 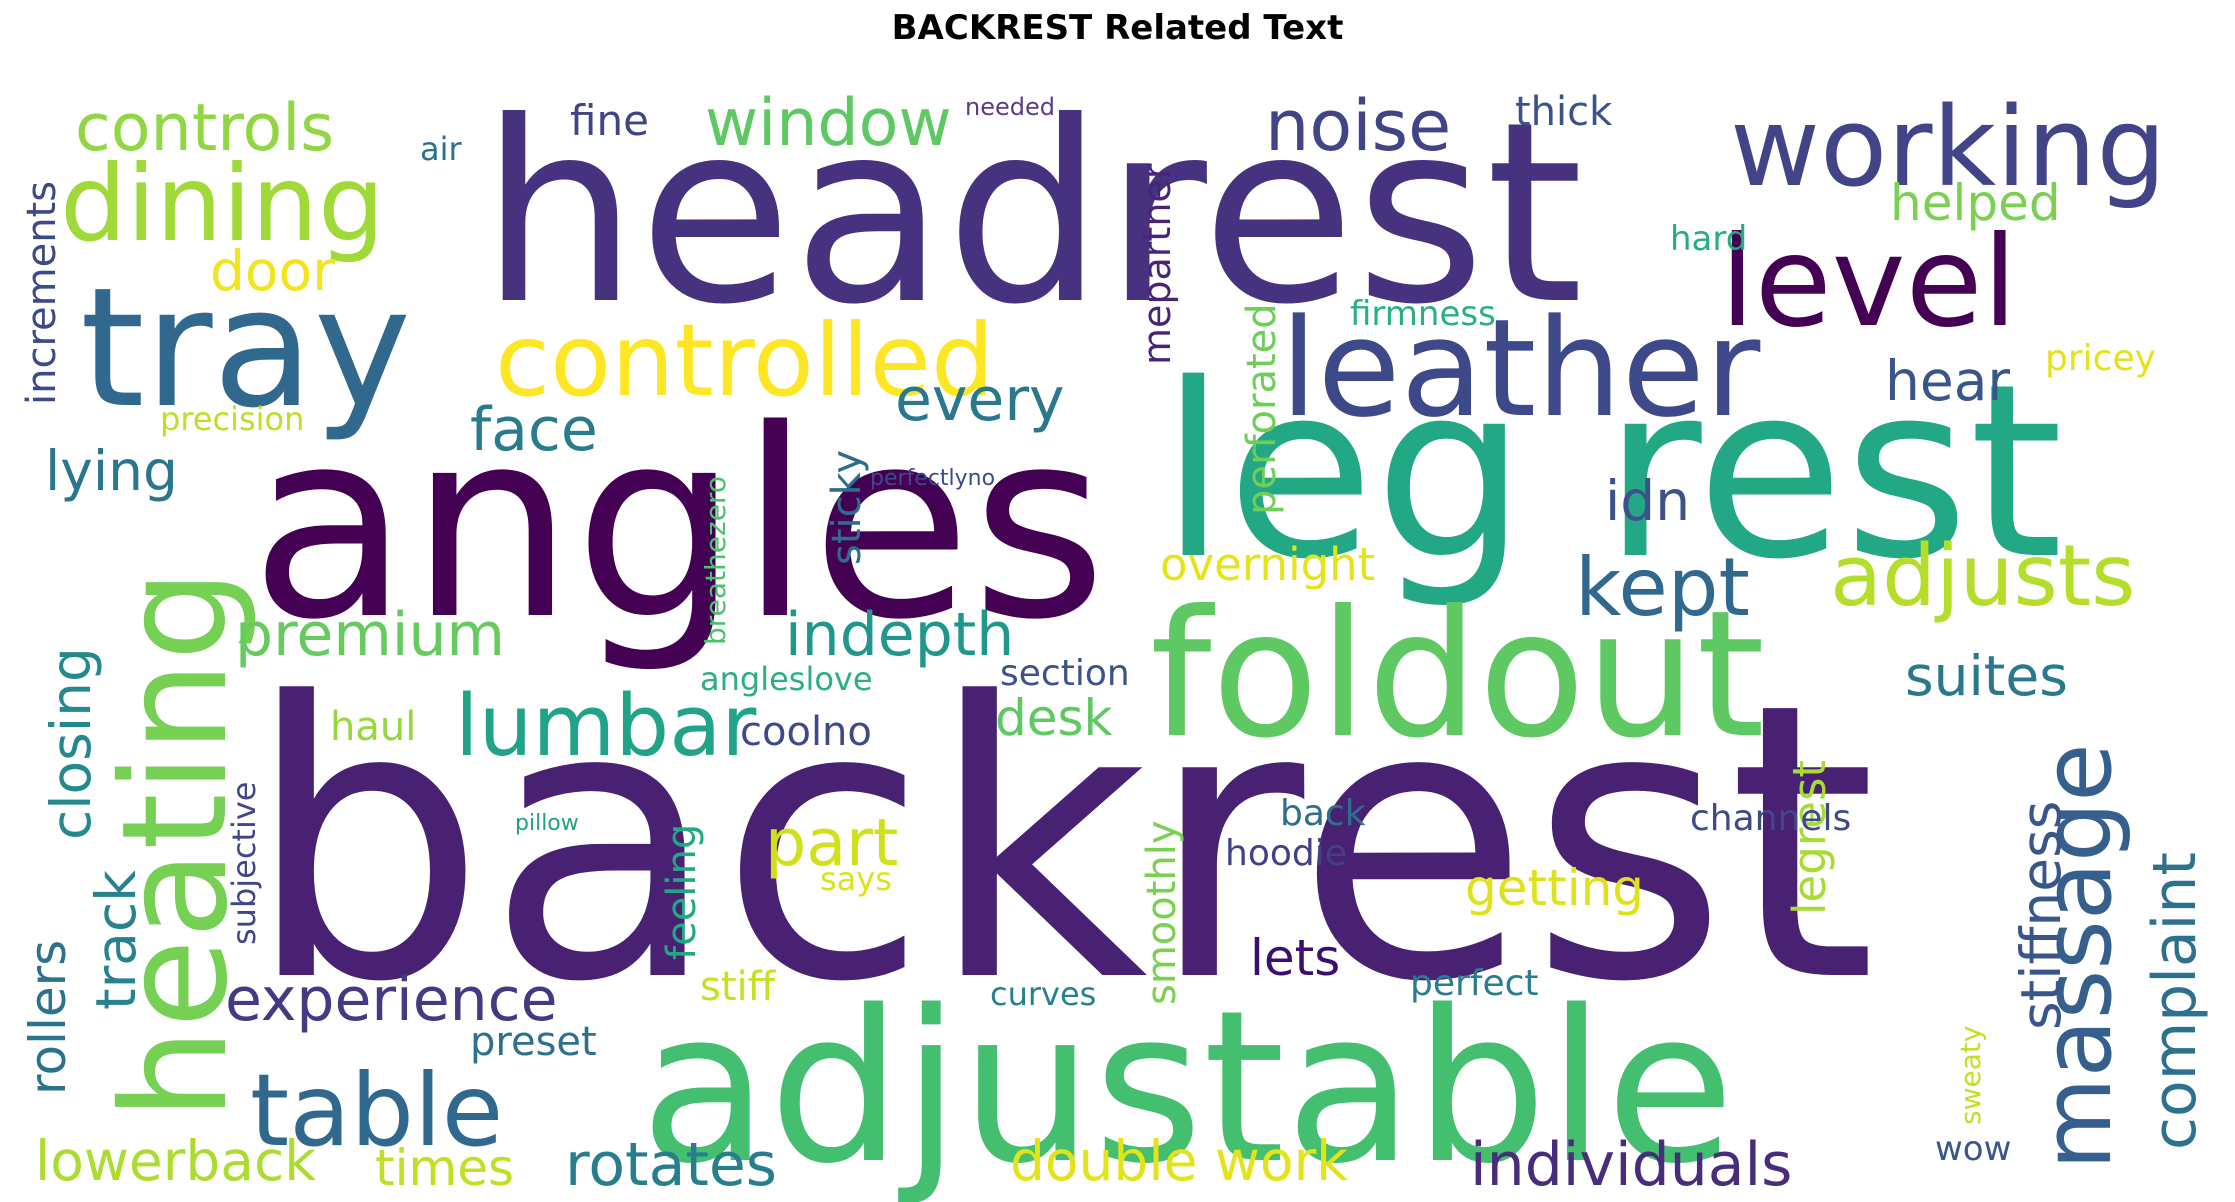 I want to click on cloud-word: perfect, so click(x=1474, y=983).